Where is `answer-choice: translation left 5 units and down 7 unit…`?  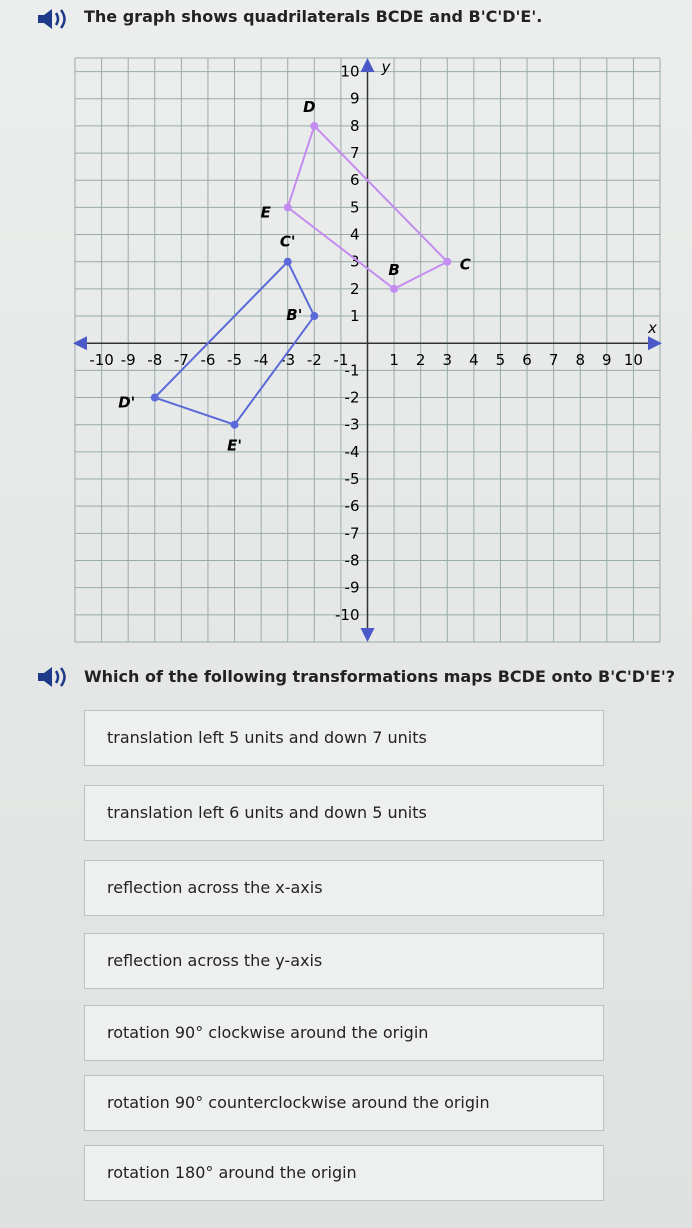 answer-choice: translation left 5 units and down 7 unit… is located at coordinates (344, 738).